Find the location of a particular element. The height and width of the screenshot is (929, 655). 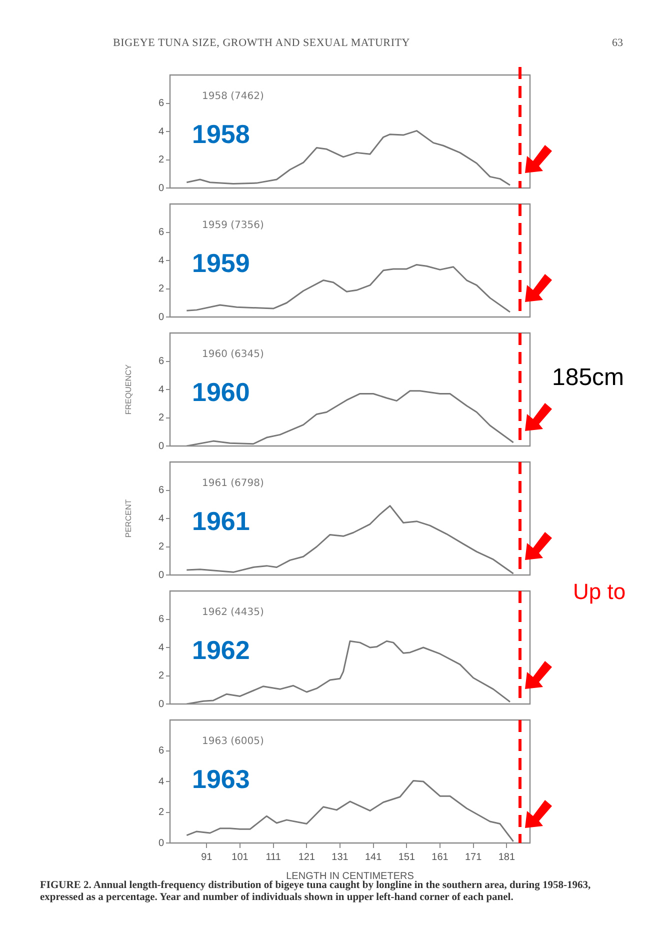

x-tick-label: 121 is located at coordinates (307, 857).